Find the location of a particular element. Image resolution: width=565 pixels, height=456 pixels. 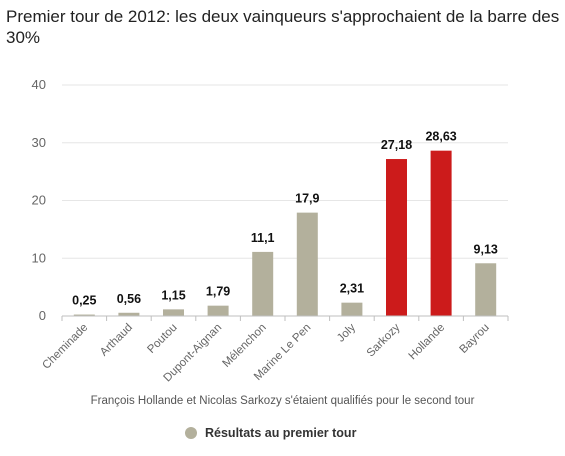

y-tick-label-1: 10 is located at coordinates (39, 257).